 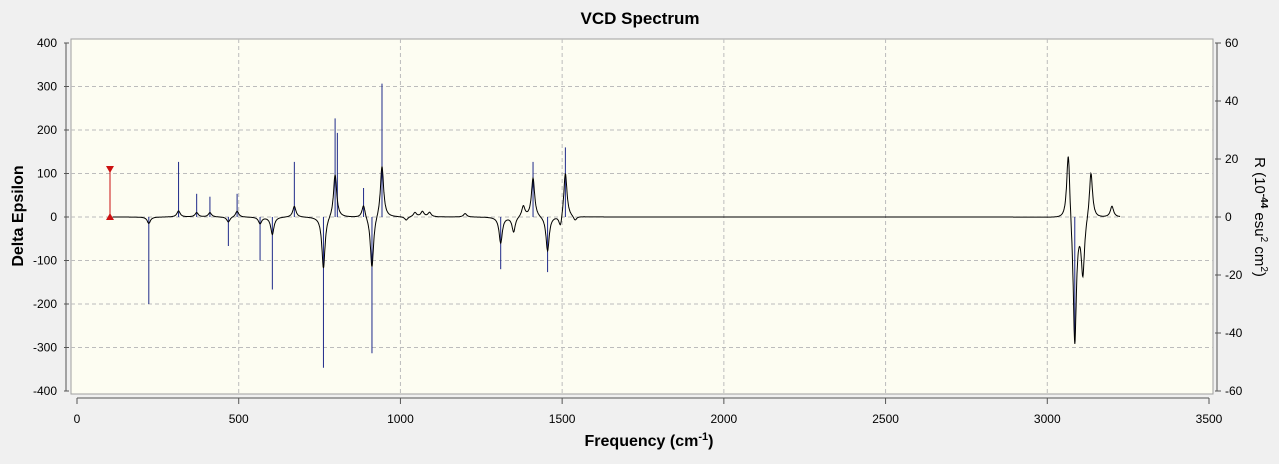 What do you see at coordinates (45, 304) in the screenshot?
I see `y-tick-label: -200` at bounding box center [45, 304].